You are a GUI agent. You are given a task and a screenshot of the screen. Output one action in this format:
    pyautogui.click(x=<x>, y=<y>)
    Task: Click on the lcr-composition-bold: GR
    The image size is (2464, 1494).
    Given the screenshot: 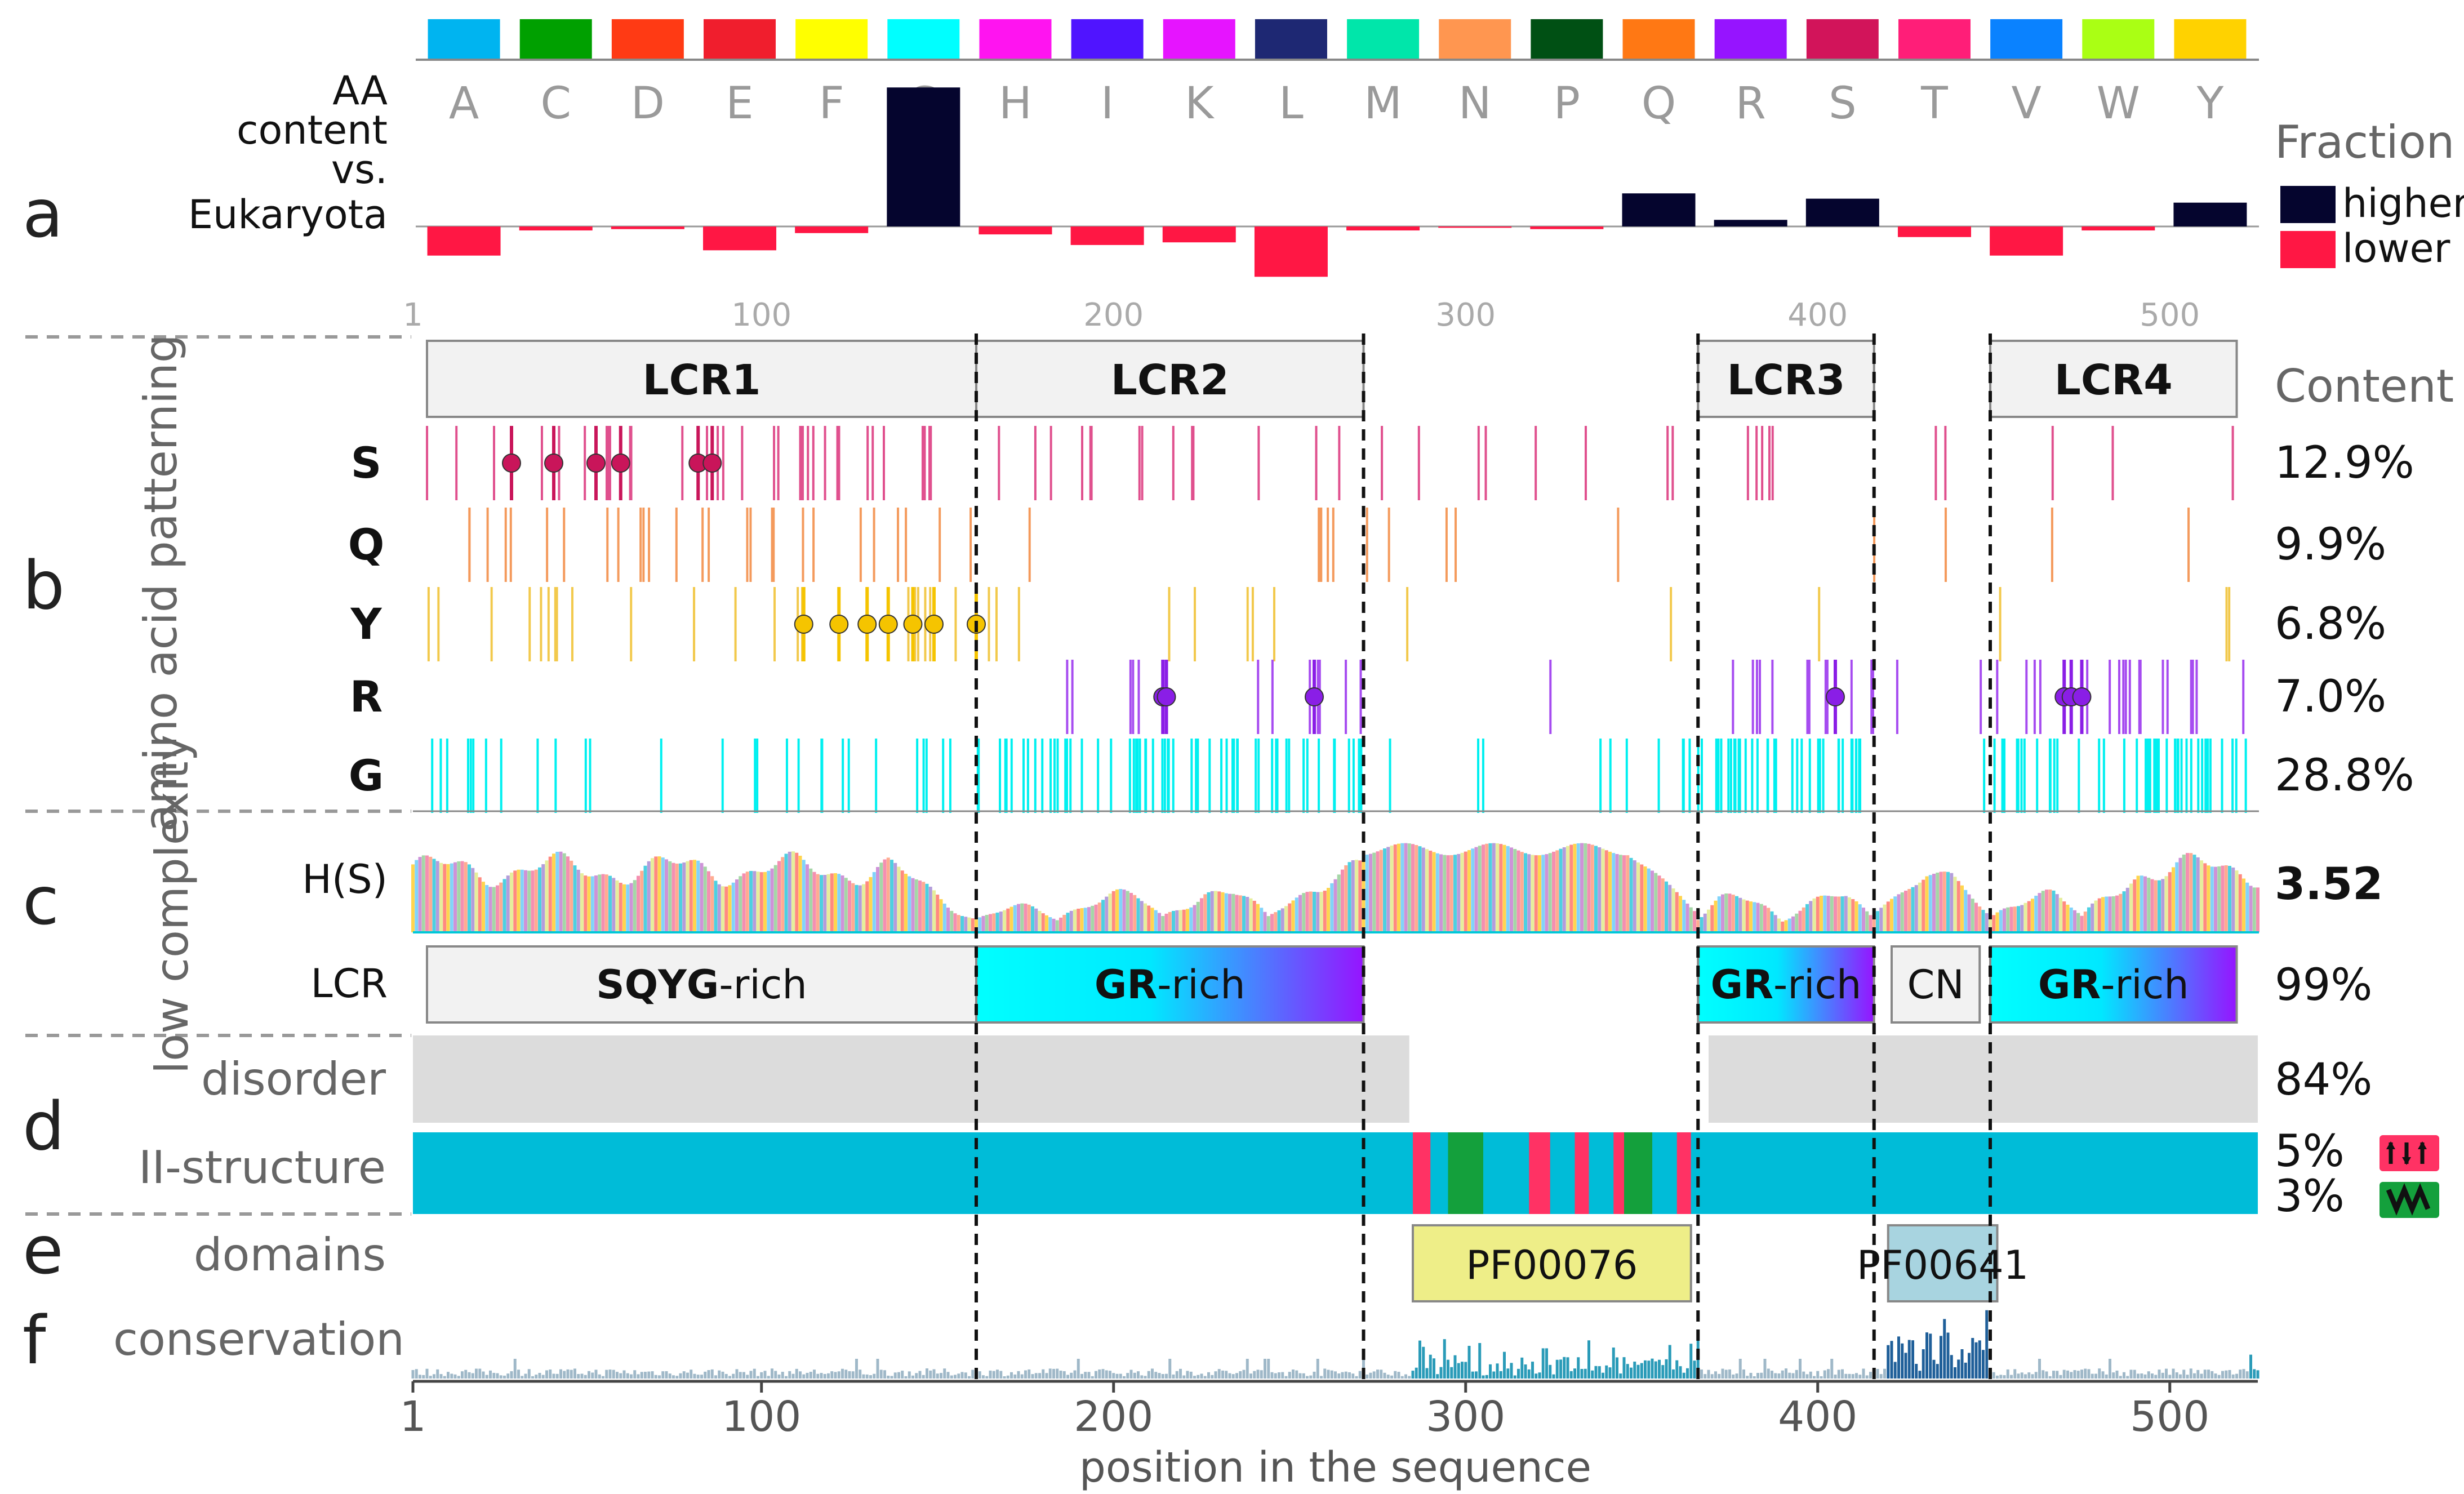 What is the action you would take?
    pyautogui.click(x=1742, y=985)
    